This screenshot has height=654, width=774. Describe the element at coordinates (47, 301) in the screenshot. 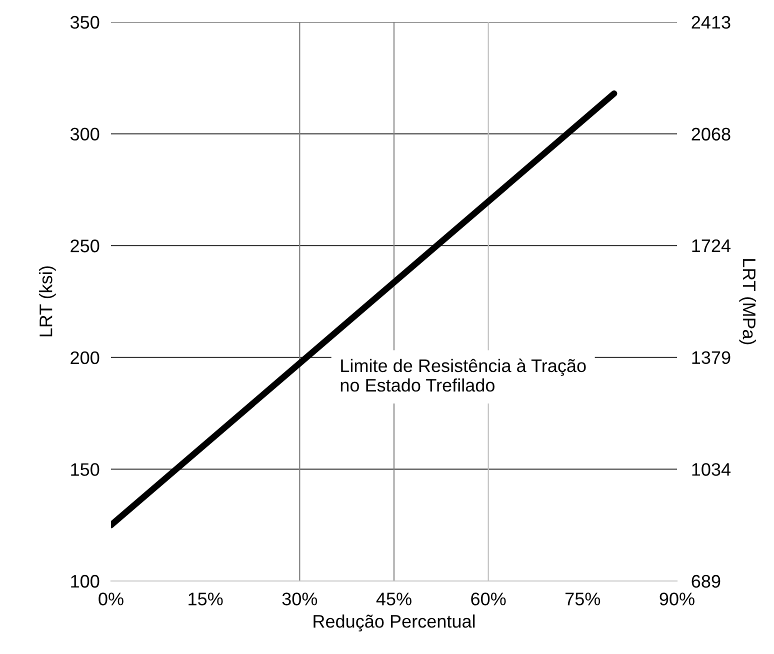

I see `y-axis-title: LRT (ksi)` at that location.